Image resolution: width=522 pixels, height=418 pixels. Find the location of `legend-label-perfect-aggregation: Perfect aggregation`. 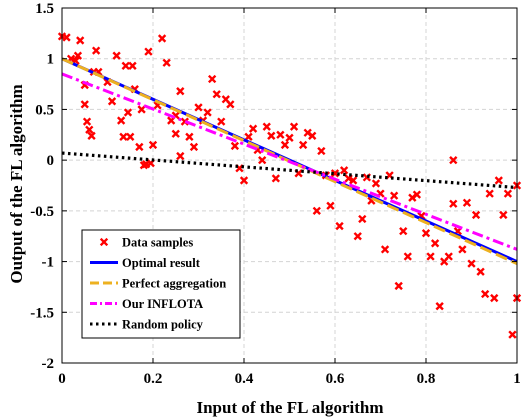

legend-label-perfect-aggregation: Perfect aggregation is located at coordinates (174, 284).